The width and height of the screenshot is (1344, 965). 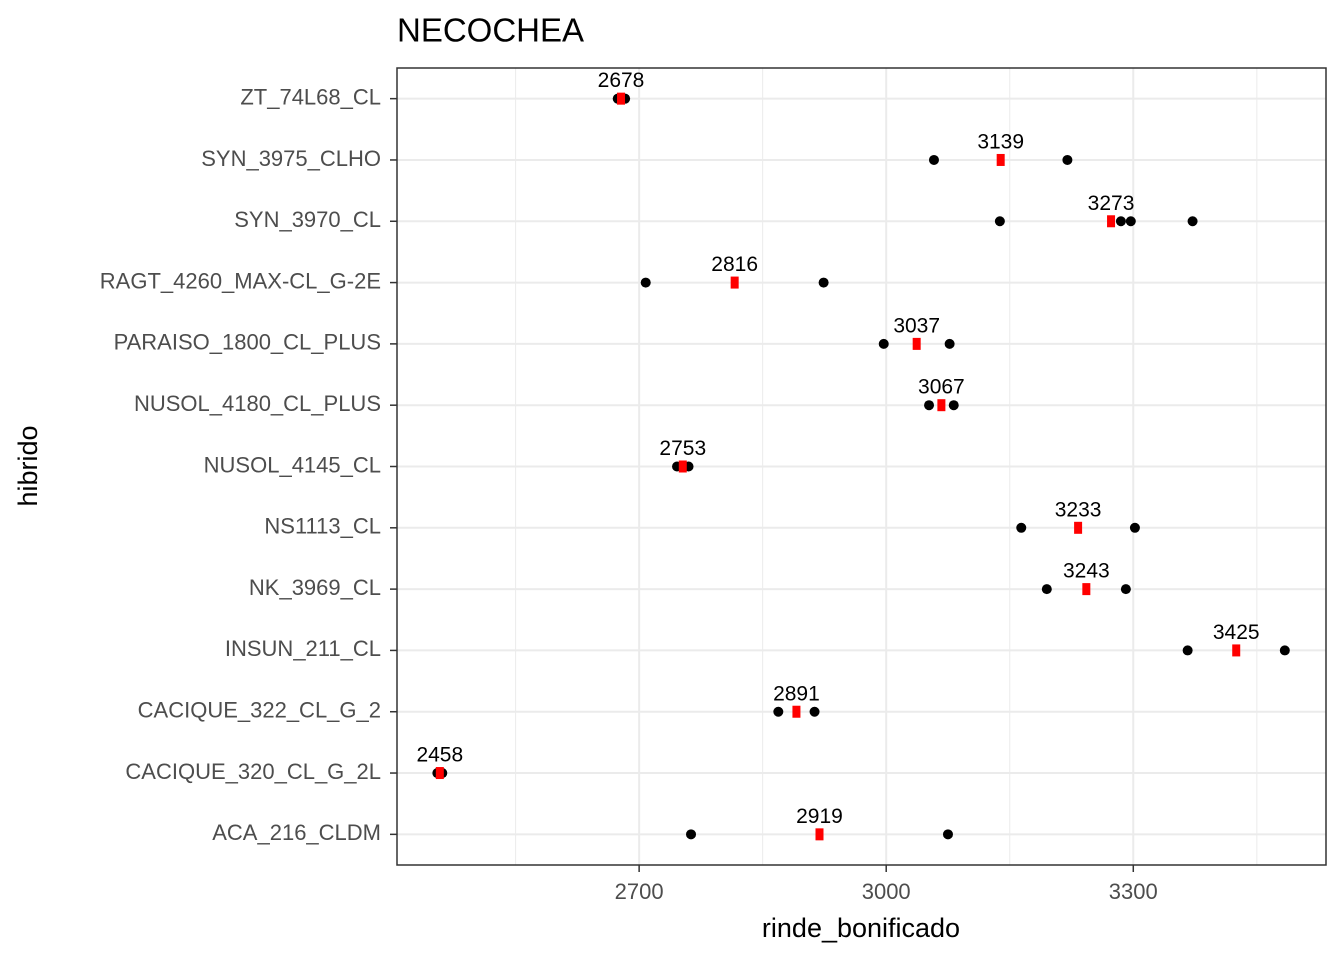 I want to click on y-tick-label: ZT_74L68_CL, so click(x=310, y=96).